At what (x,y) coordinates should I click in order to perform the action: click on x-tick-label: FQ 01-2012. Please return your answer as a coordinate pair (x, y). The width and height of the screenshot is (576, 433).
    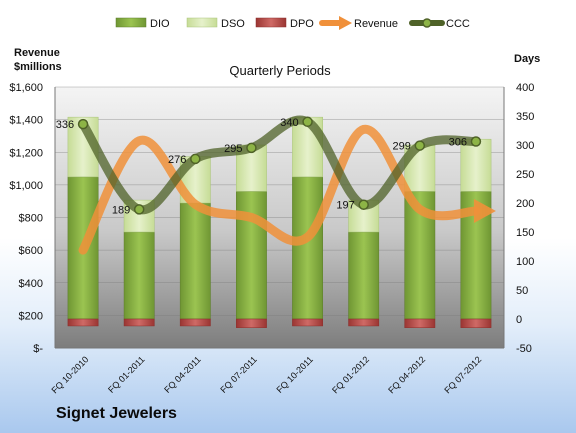
    Looking at the image, I should click on (350, 374).